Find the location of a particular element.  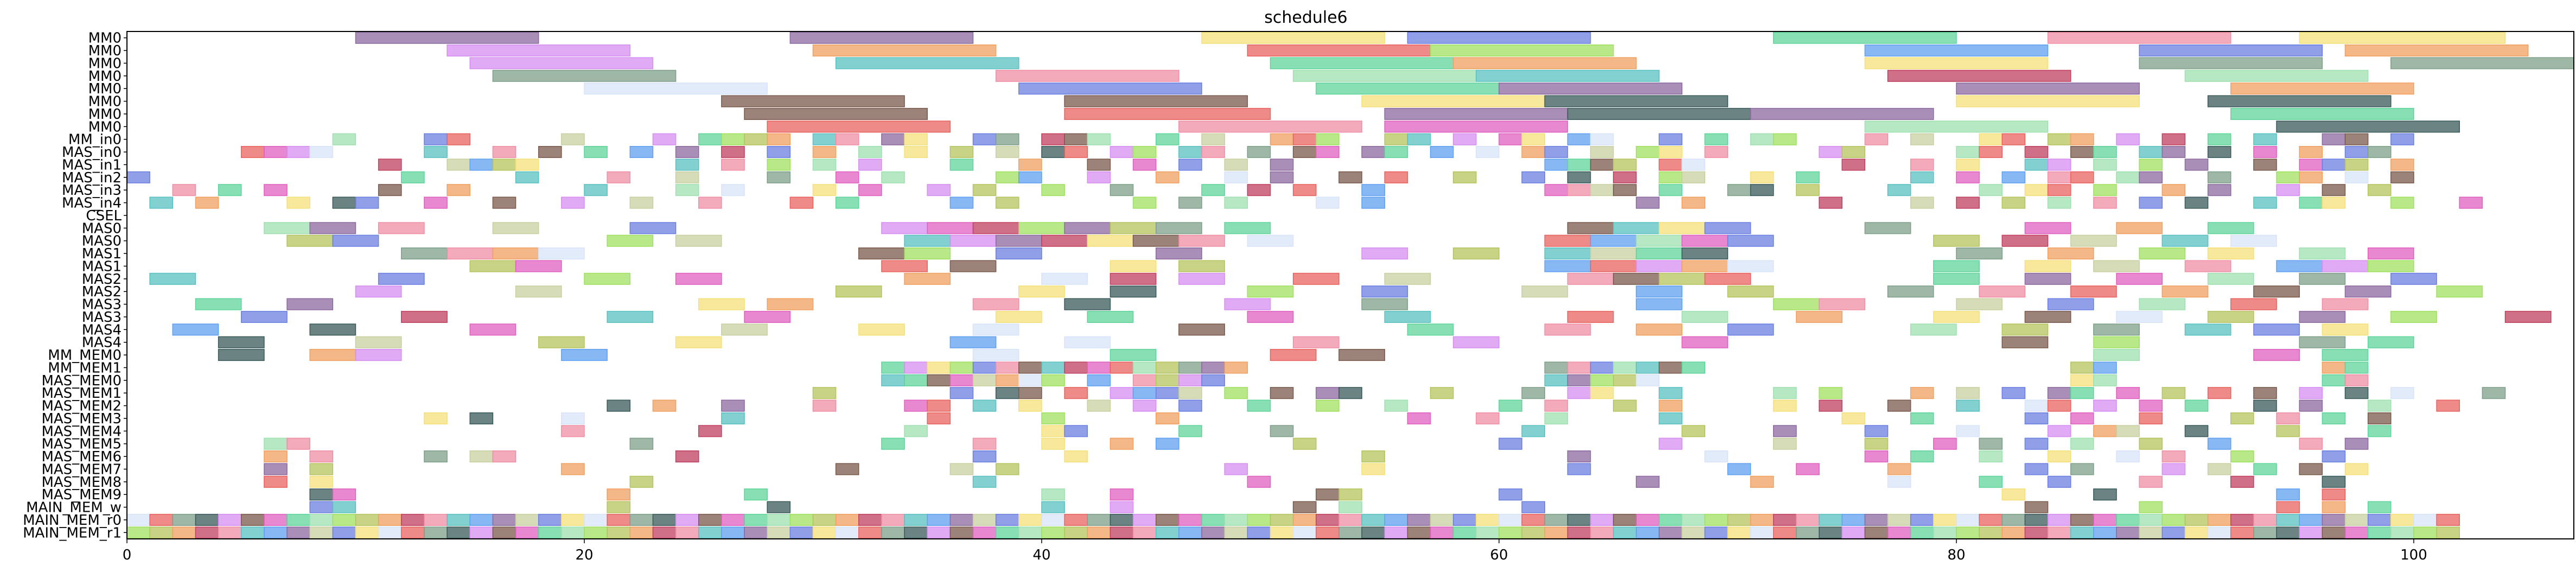

y-tick-label: MAS_MEM9 is located at coordinates (81, 495).